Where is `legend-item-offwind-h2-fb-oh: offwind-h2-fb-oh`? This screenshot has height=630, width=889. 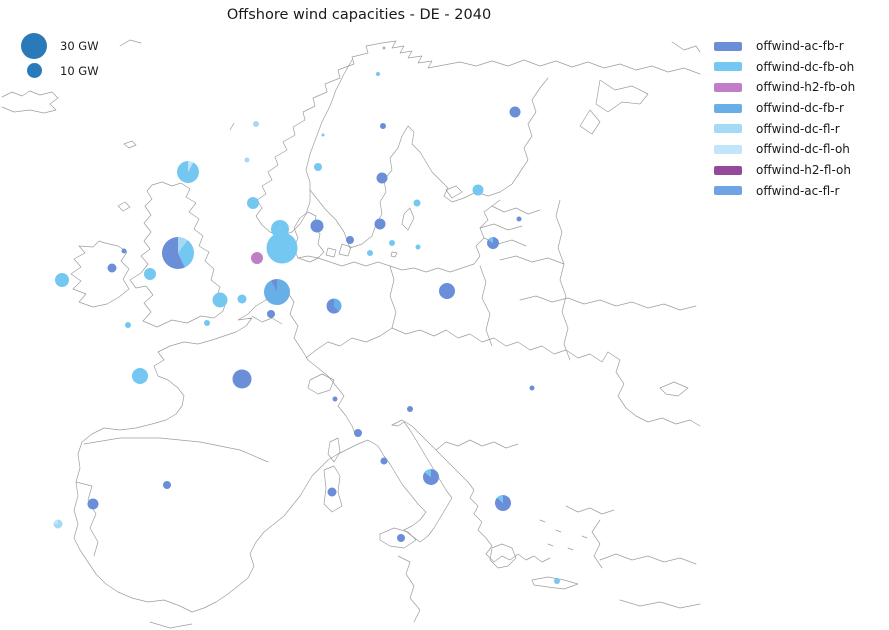
legend-item-offwind-h2-fb-oh: offwind-h2-fb-oh is located at coordinates (785, 87).